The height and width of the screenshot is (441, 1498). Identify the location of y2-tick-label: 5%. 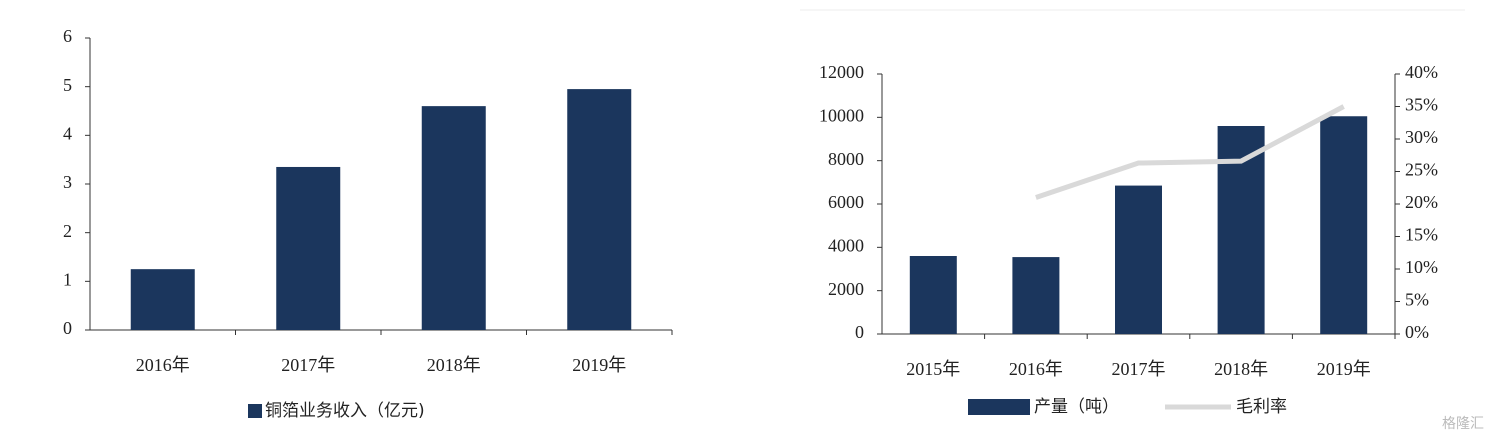
(1417, 300).